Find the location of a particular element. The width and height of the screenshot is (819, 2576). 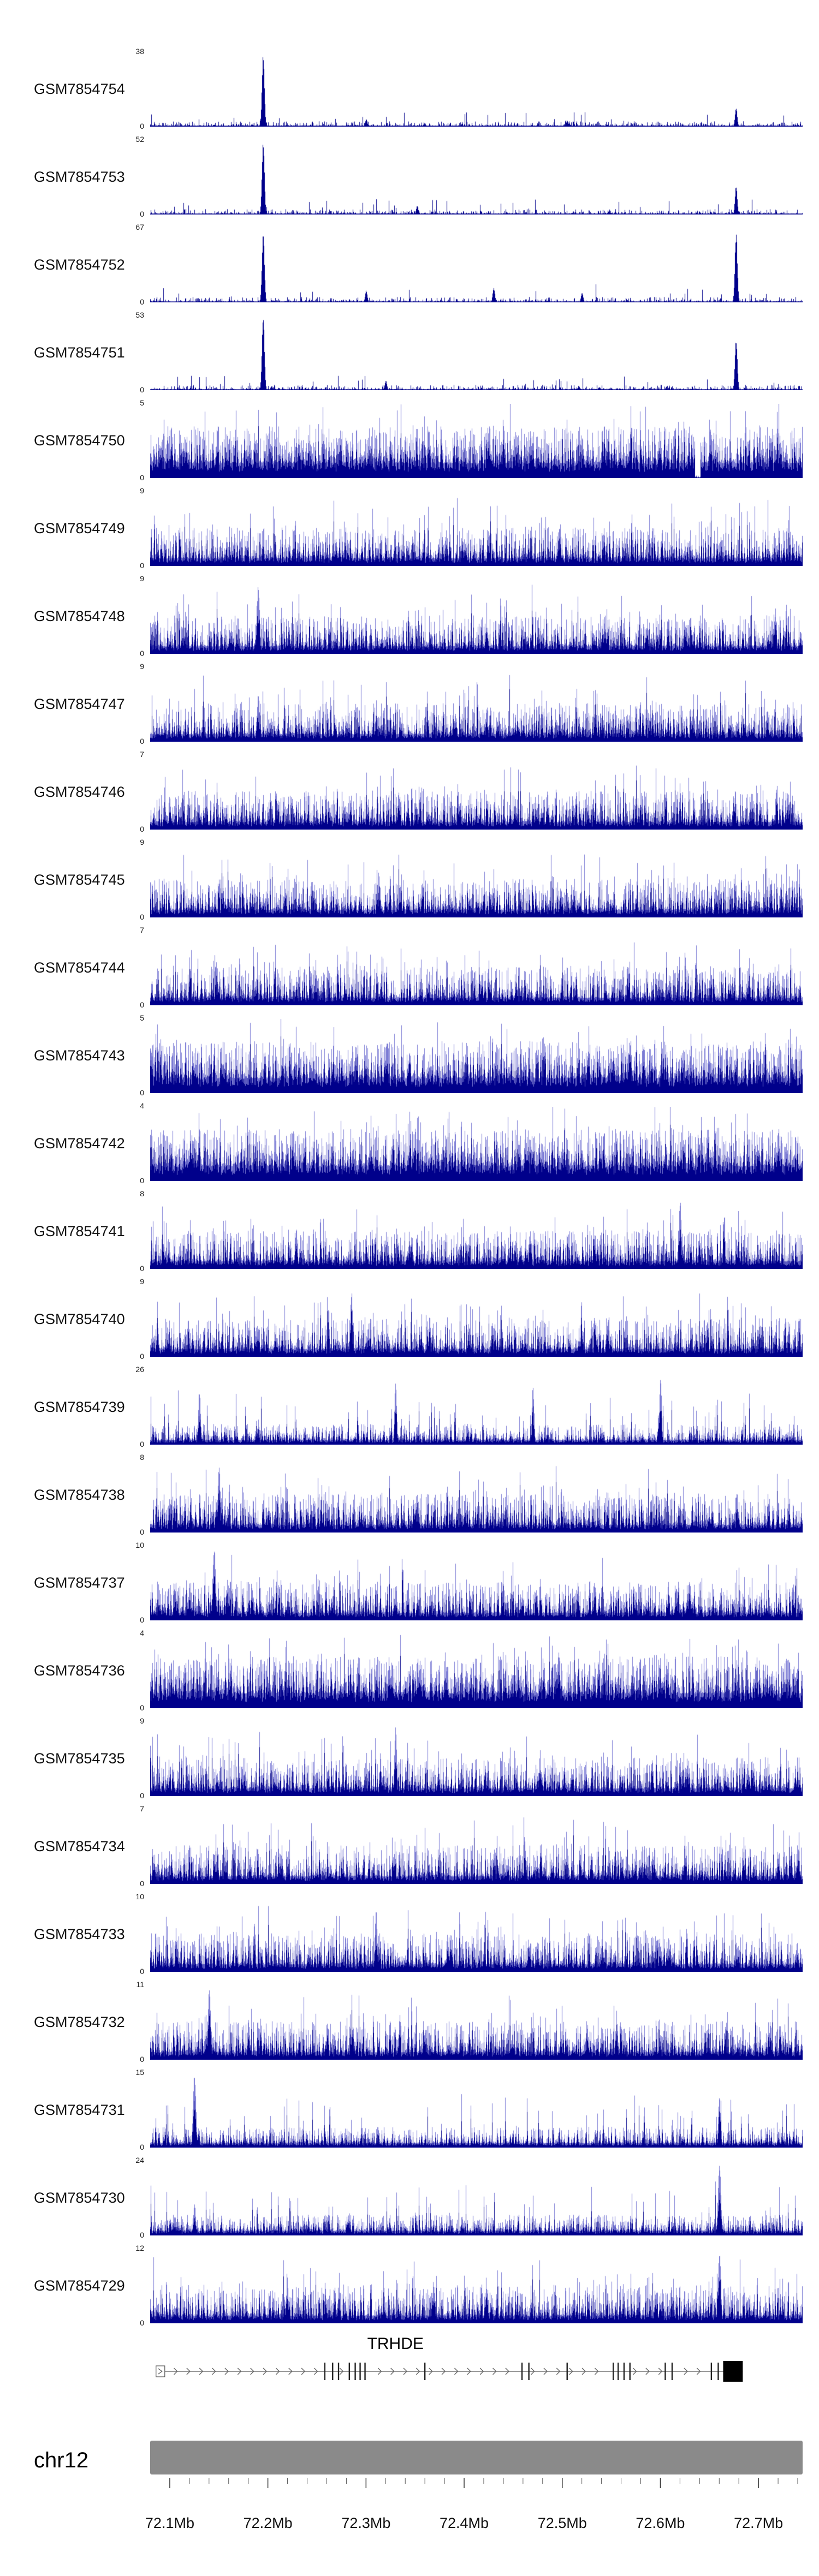

track-ymax-label: 26 is located at coordinates (139, 1369).